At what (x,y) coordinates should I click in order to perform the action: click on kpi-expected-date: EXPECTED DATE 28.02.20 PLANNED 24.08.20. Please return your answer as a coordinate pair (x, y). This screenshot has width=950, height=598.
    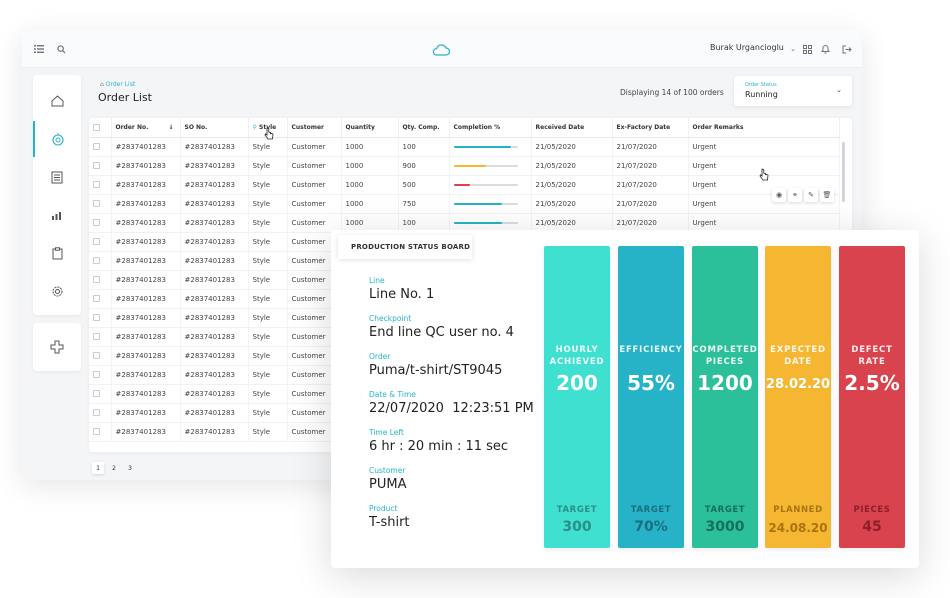
    Looking at the image, I should click on (798, 397).